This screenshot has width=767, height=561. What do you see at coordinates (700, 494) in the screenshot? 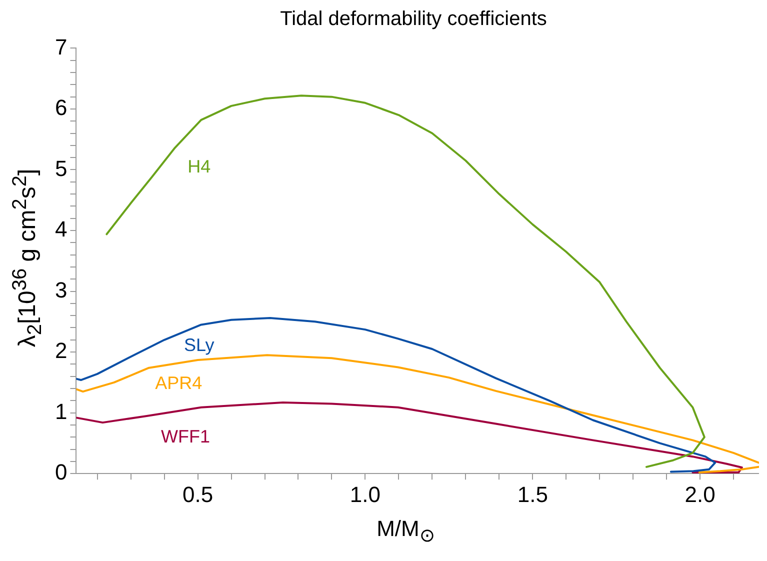
I see `x-tick-label: 2.0` at bounding box center [700, 494].